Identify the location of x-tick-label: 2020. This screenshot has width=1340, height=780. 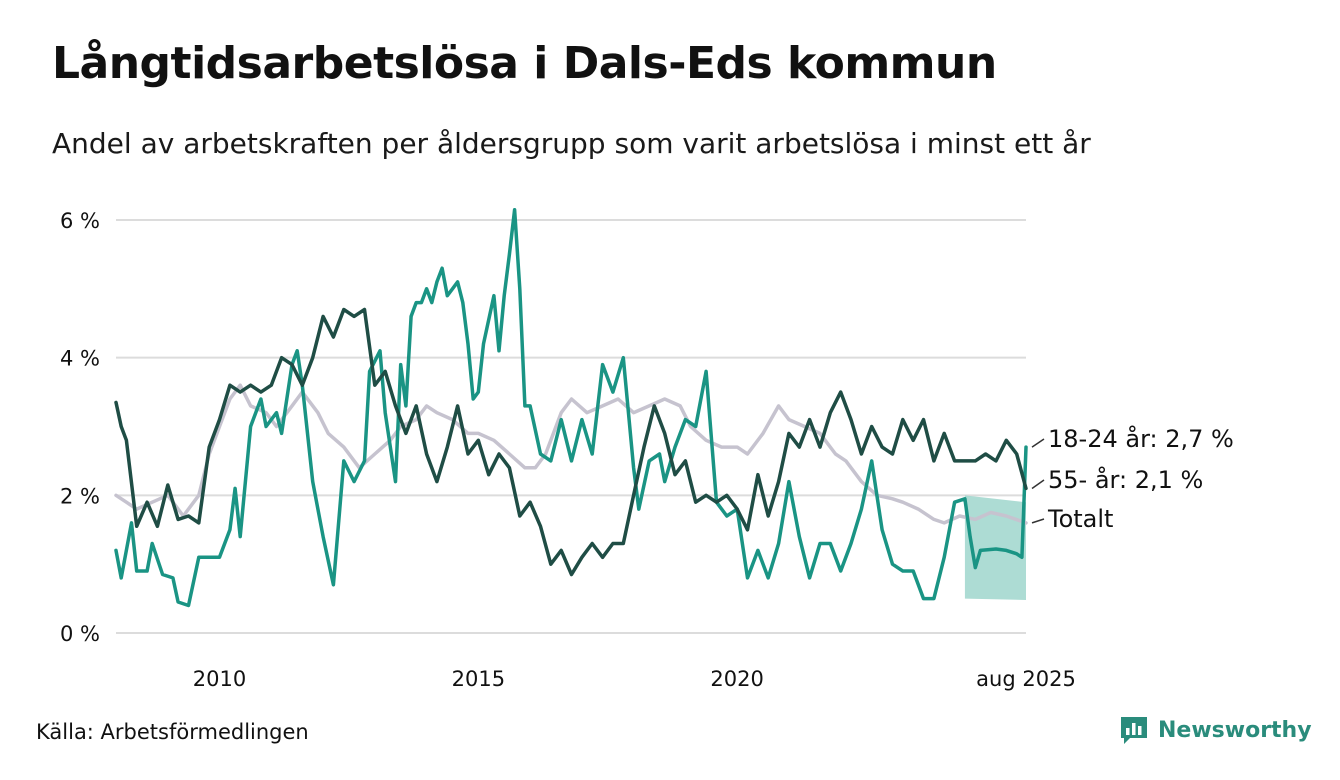
(736, 679).